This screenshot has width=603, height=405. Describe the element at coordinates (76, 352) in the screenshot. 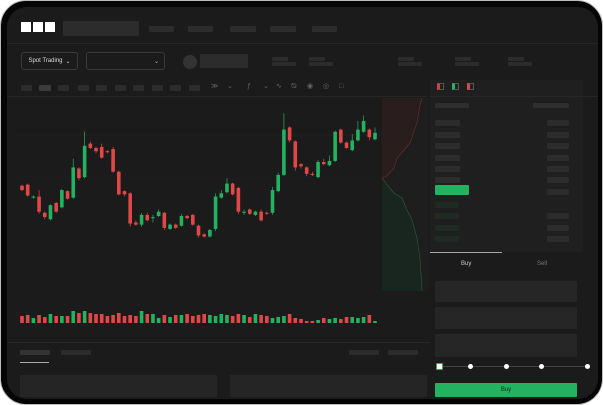

I see `tab-order-history` at that location.